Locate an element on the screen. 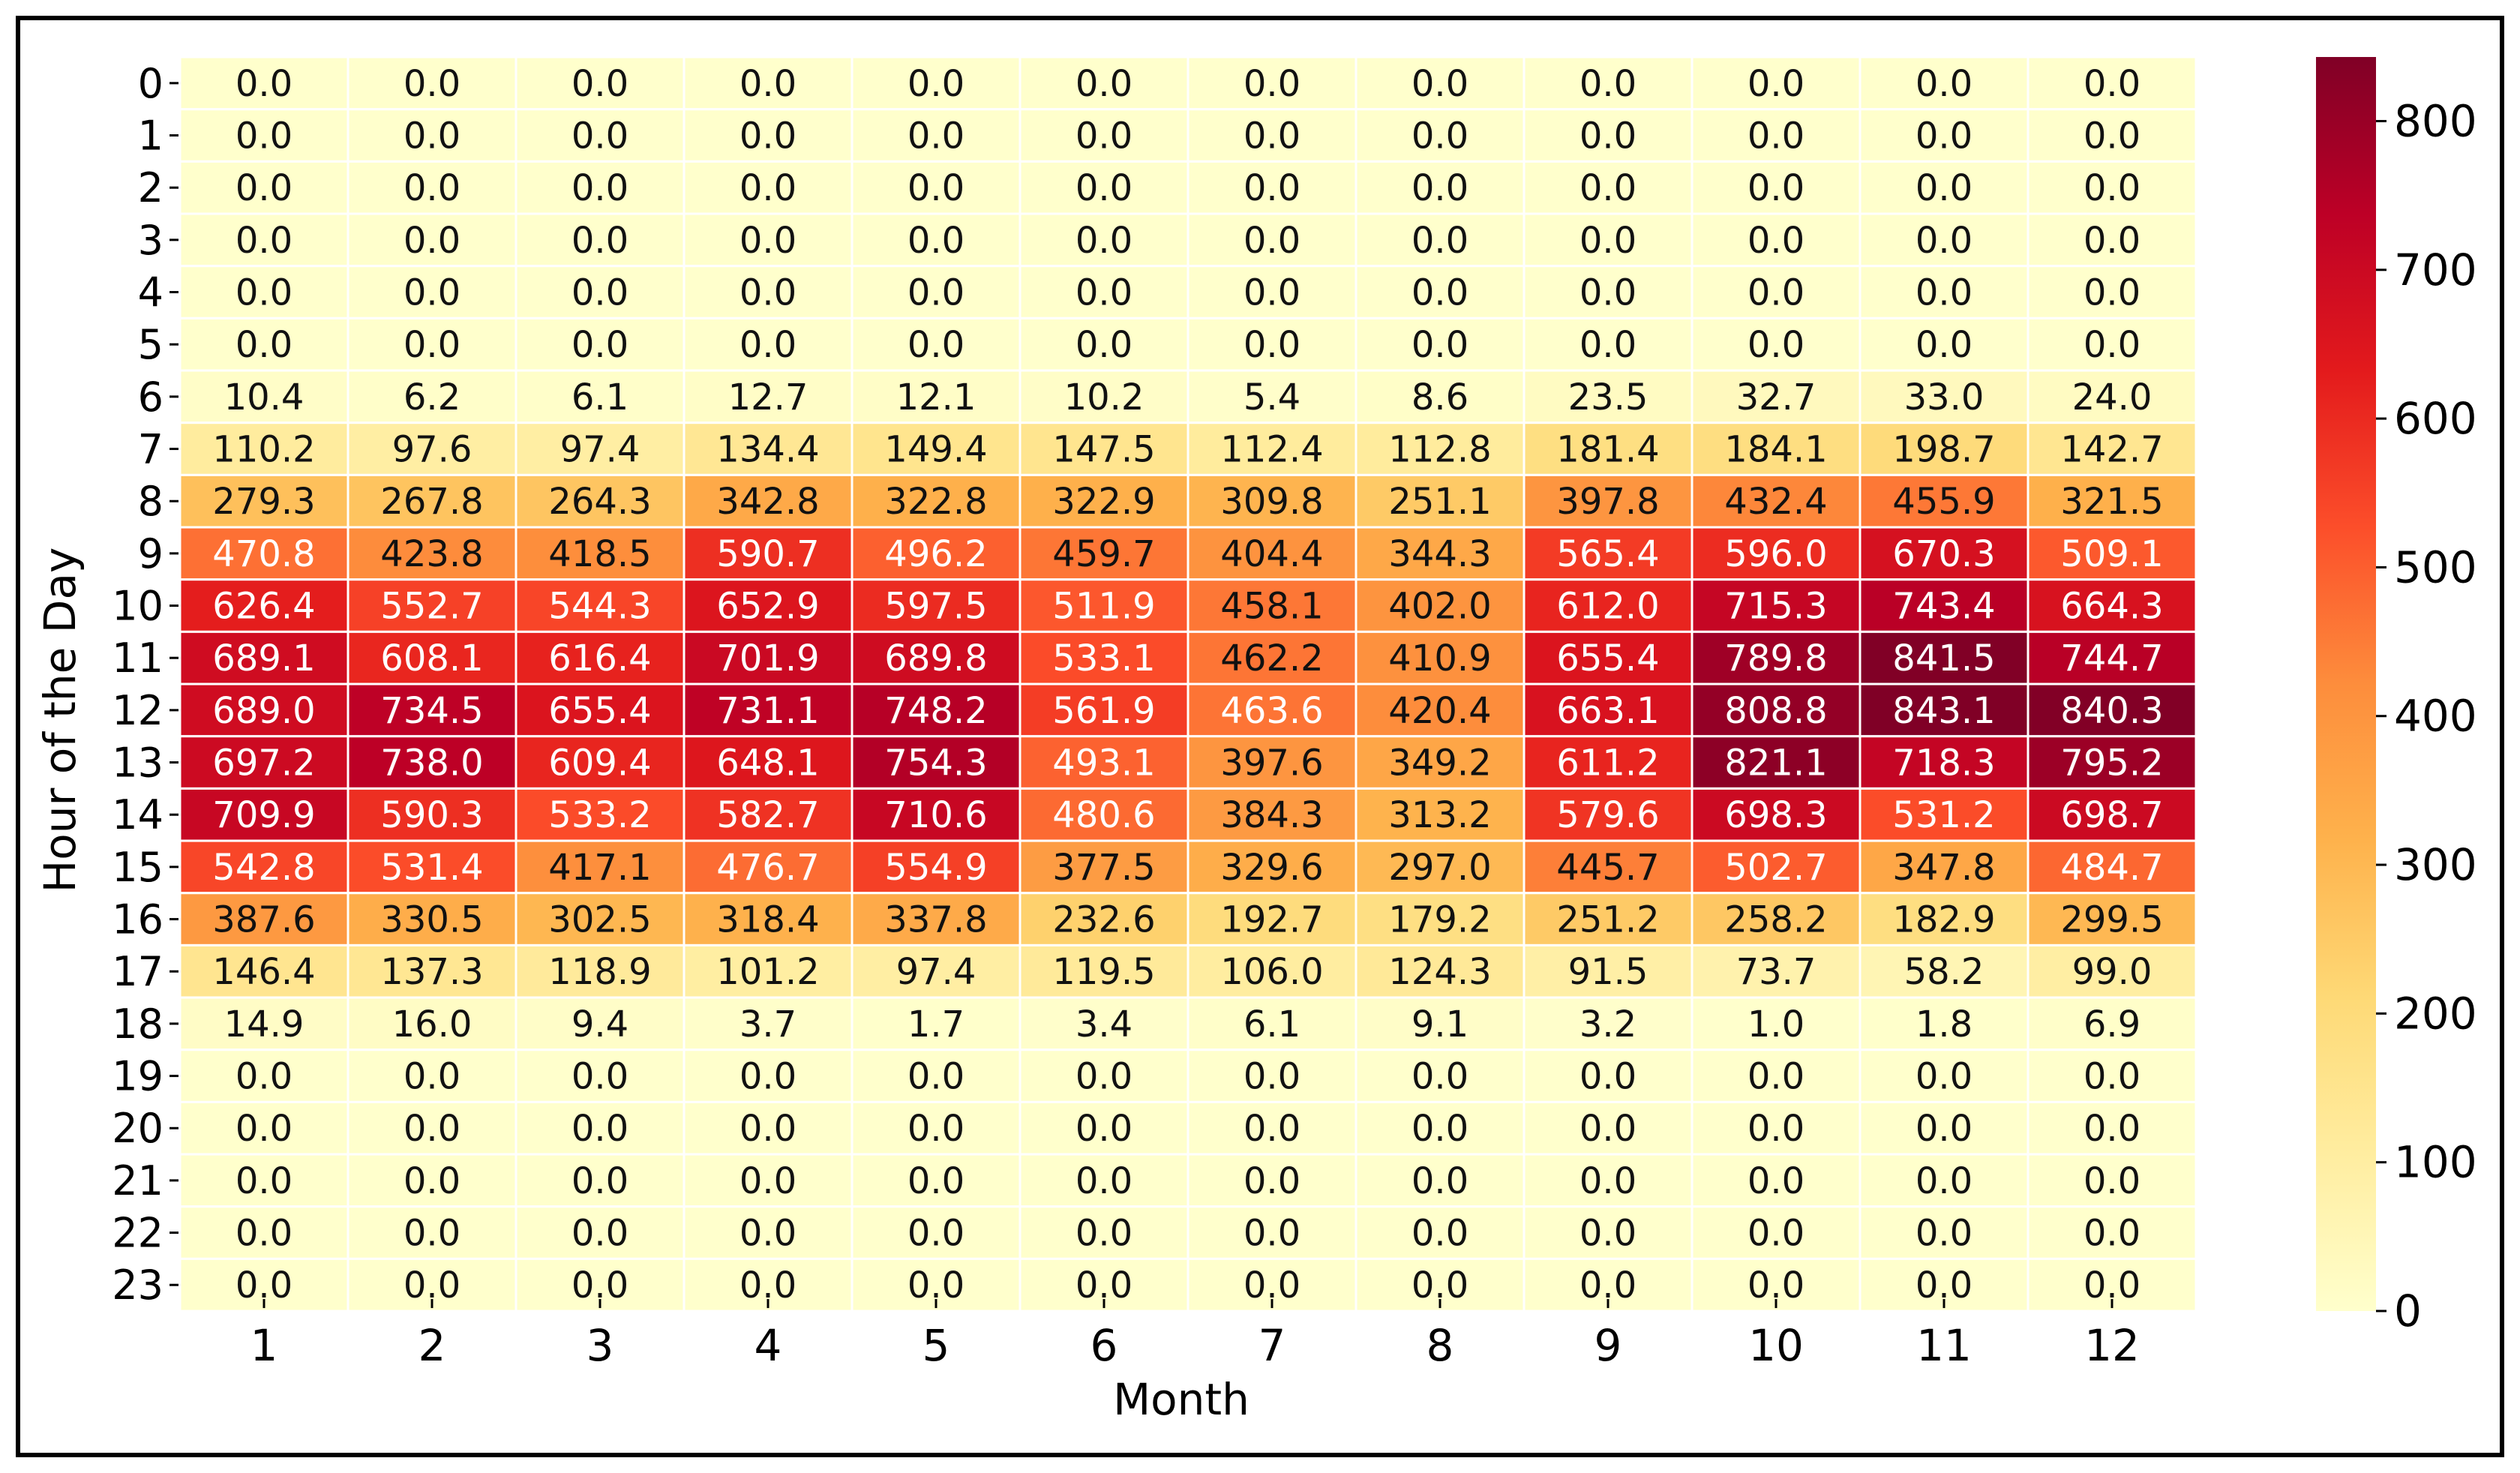 Image resolution: width=2520 pixels, height=1473 pixels. cell-value-label: 5.4 is located at coordinates (1272, 397).